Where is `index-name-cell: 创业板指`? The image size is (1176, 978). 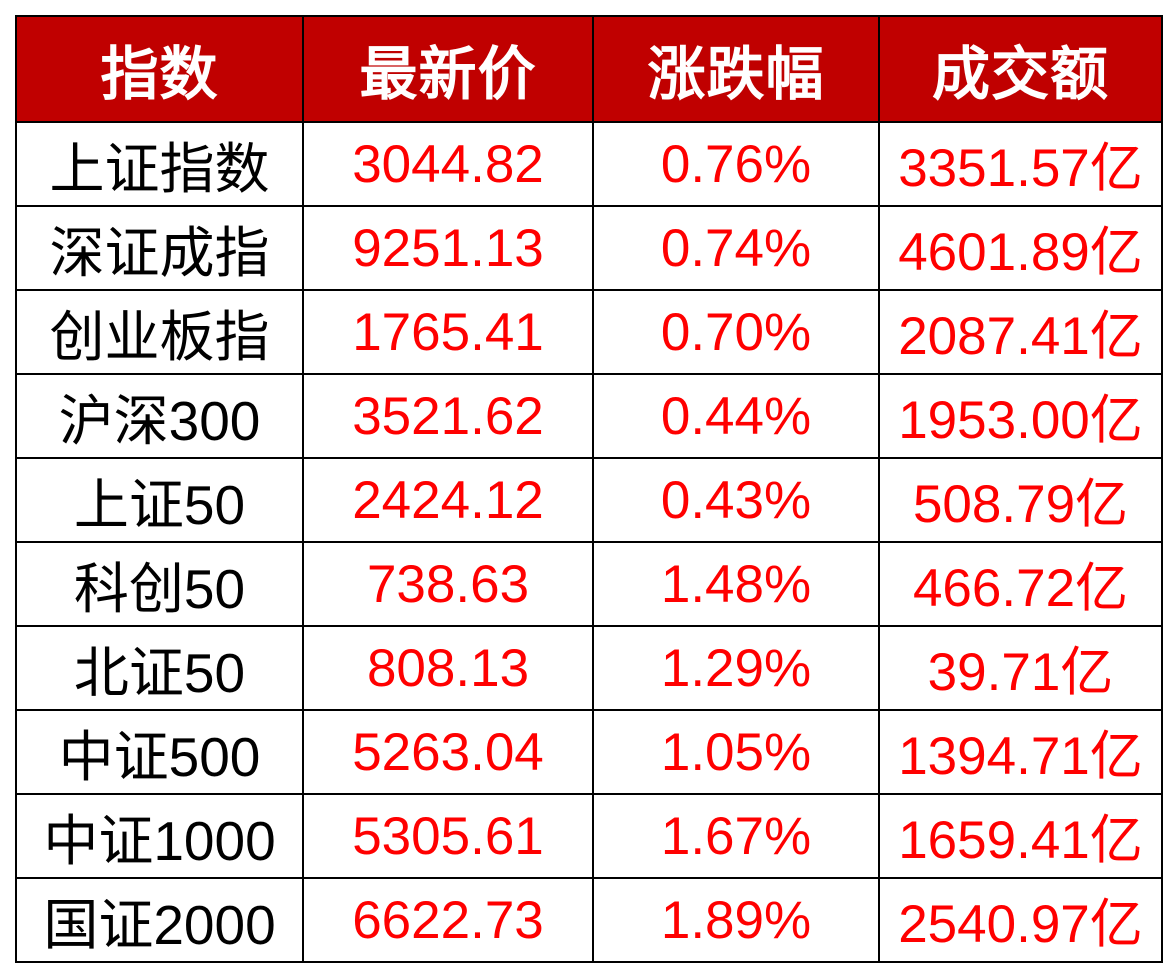 index-name-cell: 创业板指 is located at coordinates (159, 332).